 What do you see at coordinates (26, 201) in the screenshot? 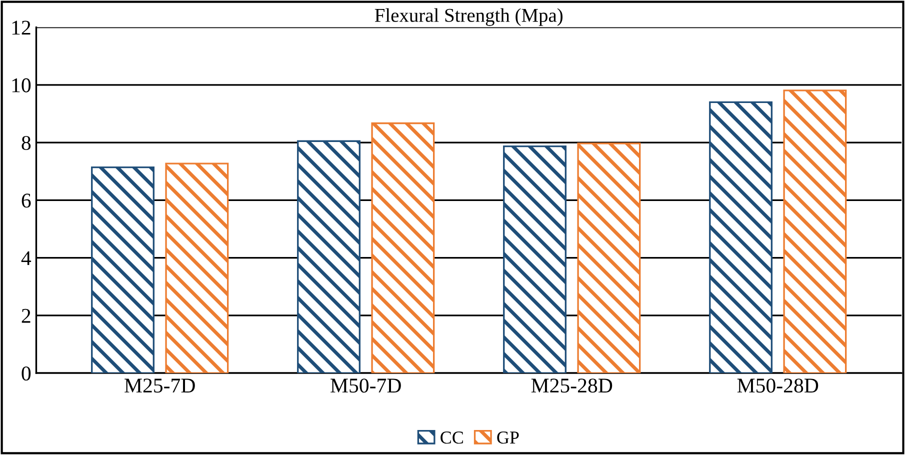
I see `y-tick-label: 6` at bounding box center [26, 201].